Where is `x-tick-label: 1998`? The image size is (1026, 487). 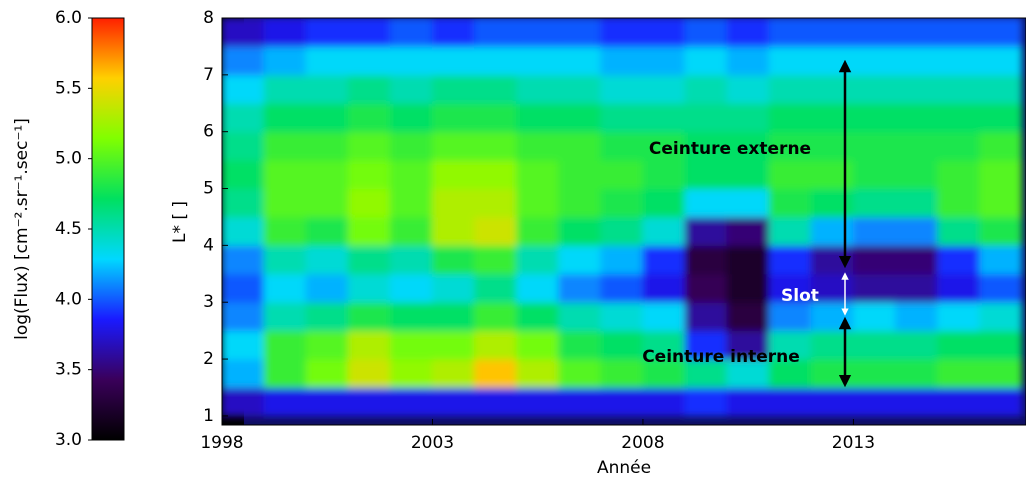
x-tick-label: 1998 is located at coordinates (221, 443).